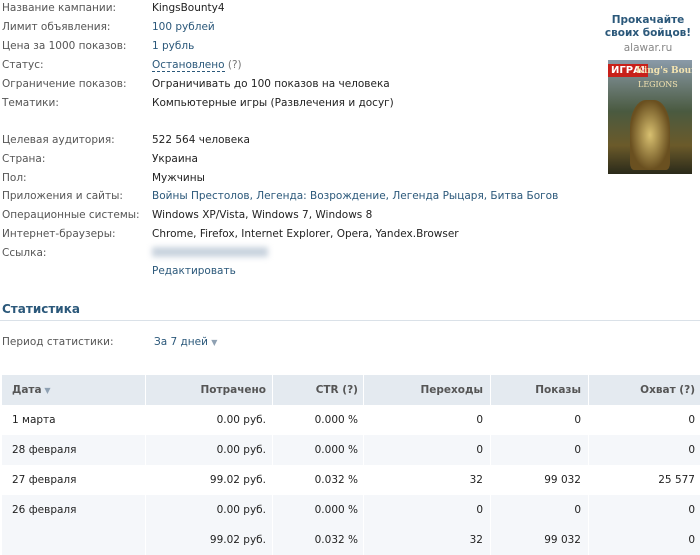 The width and height of the screenshot is (700, 555). I want to click on field-value: Ограничивать до 100 показов на человека, so click(271, 84).